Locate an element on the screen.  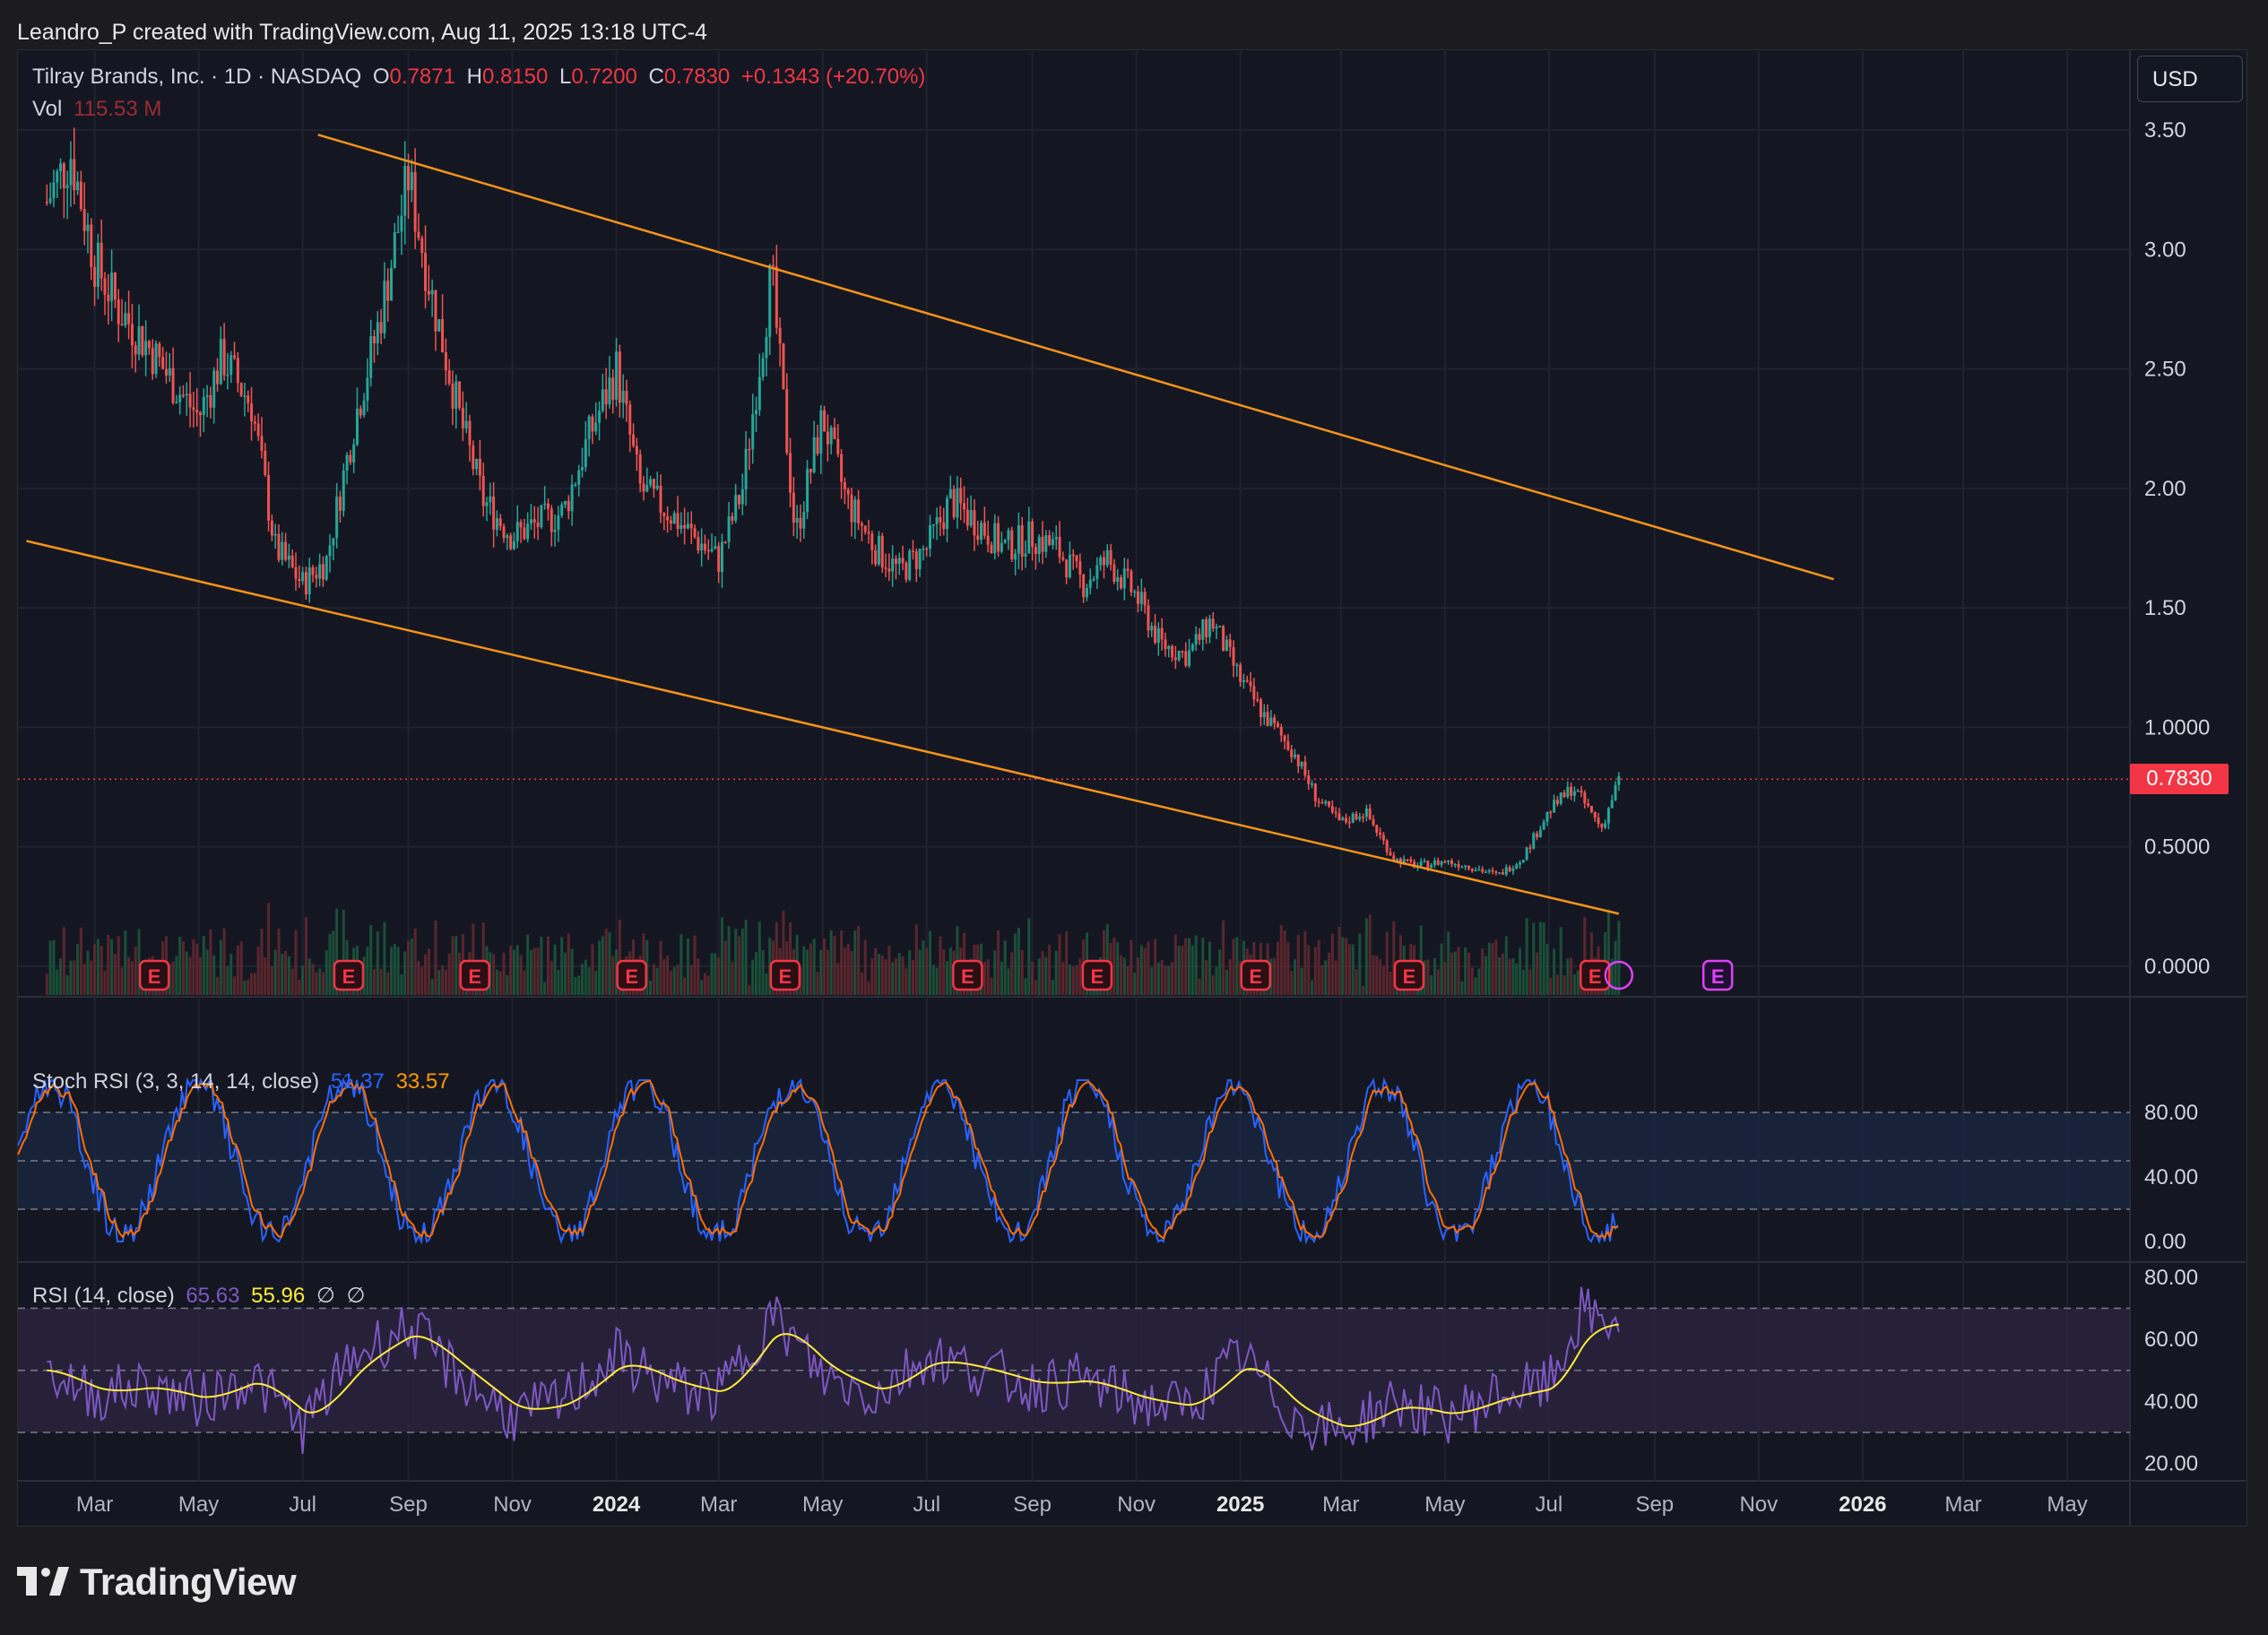
time-axis-label: 2025 is located at coordinates (1240, 1505).